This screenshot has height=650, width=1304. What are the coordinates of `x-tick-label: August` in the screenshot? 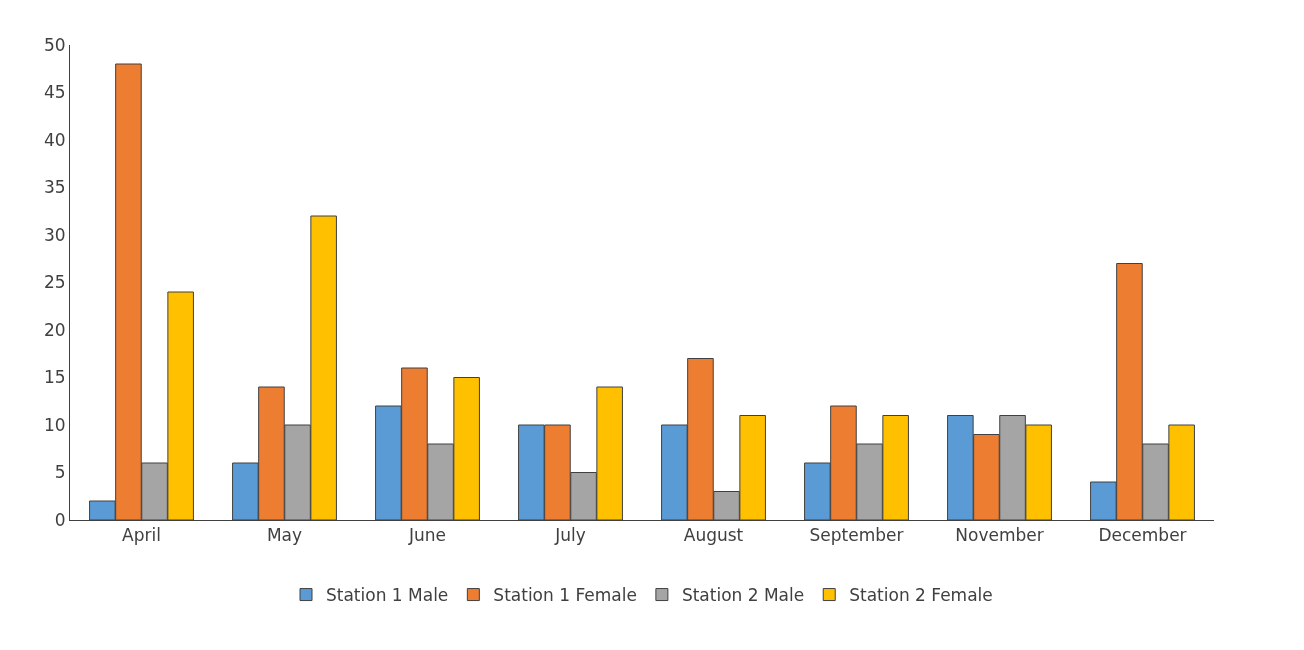 It's located at (713, 535).